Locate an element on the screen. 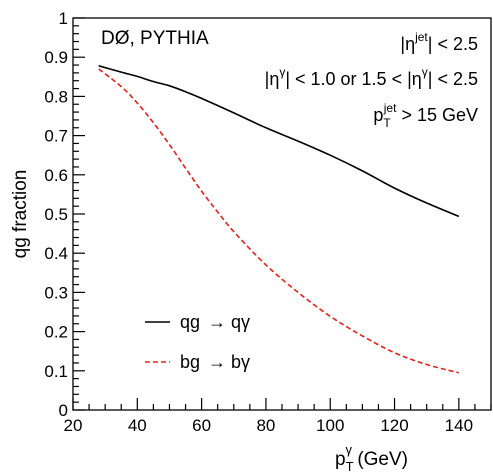 Image resolution: width=493 pixels, height=474 pixels. y-tick-label: 0.4 is located at coordinates (56, 253).